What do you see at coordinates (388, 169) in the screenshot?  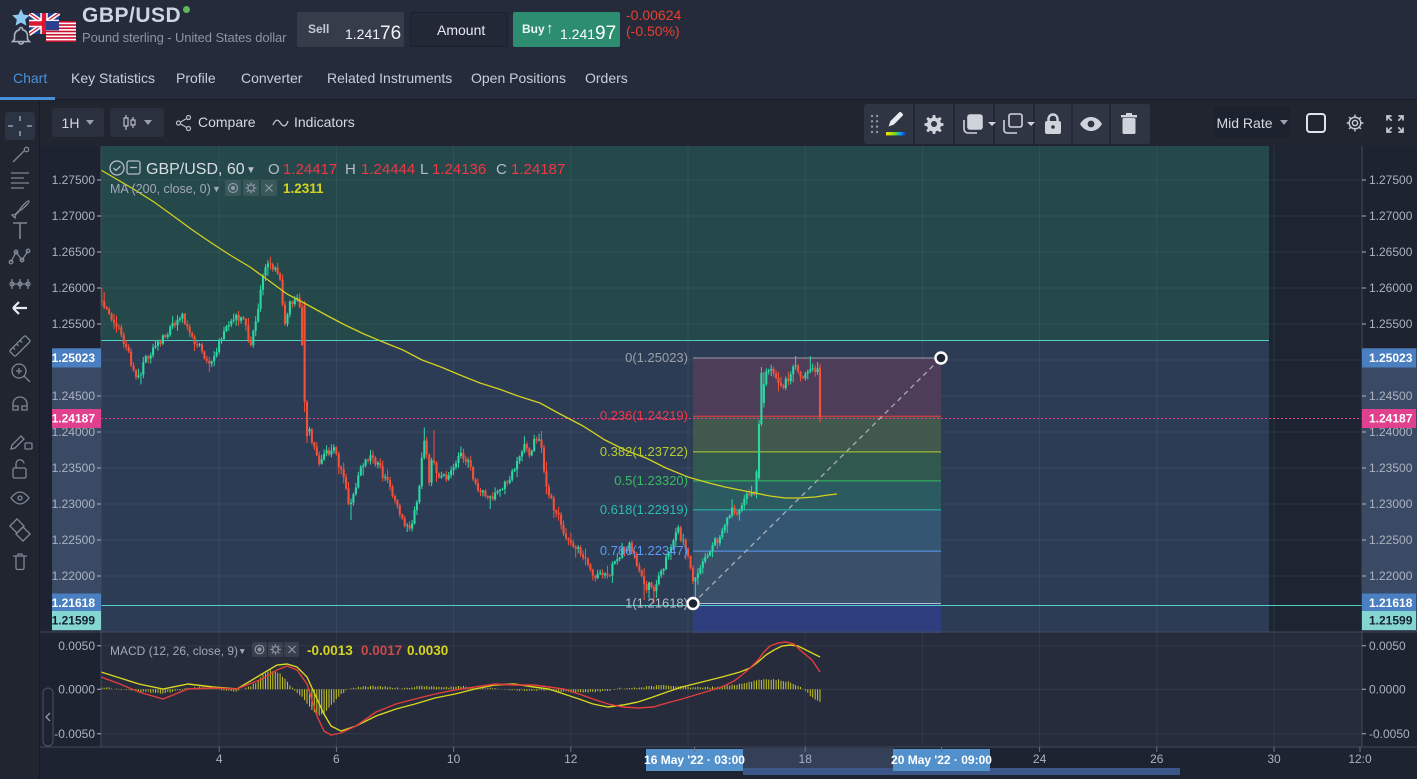 I see `svg-text: 1.24444` at bounding box center [388, 169].